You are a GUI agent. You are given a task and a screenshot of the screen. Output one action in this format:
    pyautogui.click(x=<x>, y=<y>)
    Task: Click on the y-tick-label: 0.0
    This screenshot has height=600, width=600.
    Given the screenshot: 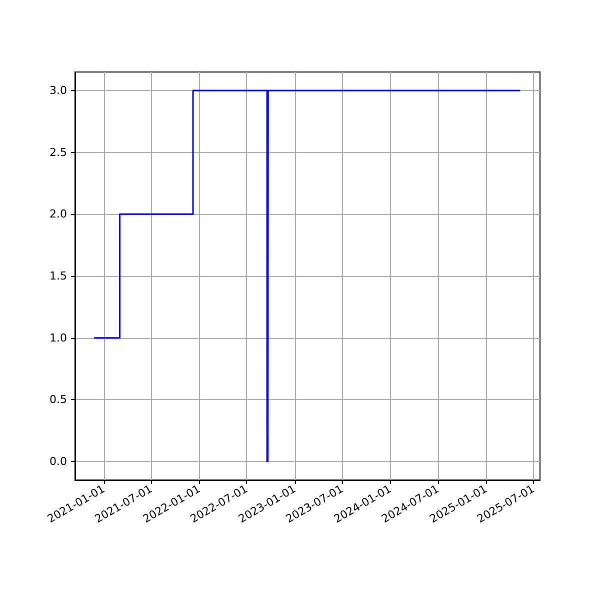 What is the action you would take?
    pyautogui.click(x=58, y=461)
    